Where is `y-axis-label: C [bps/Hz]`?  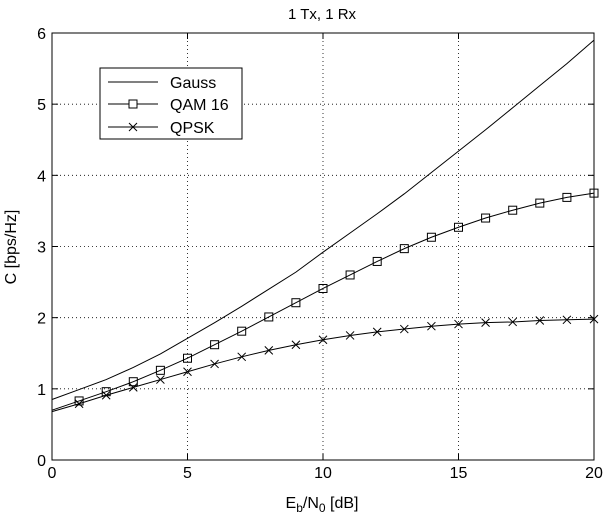
y-axis-label: C [bps/Hz] is located at coordinates (11, 247).